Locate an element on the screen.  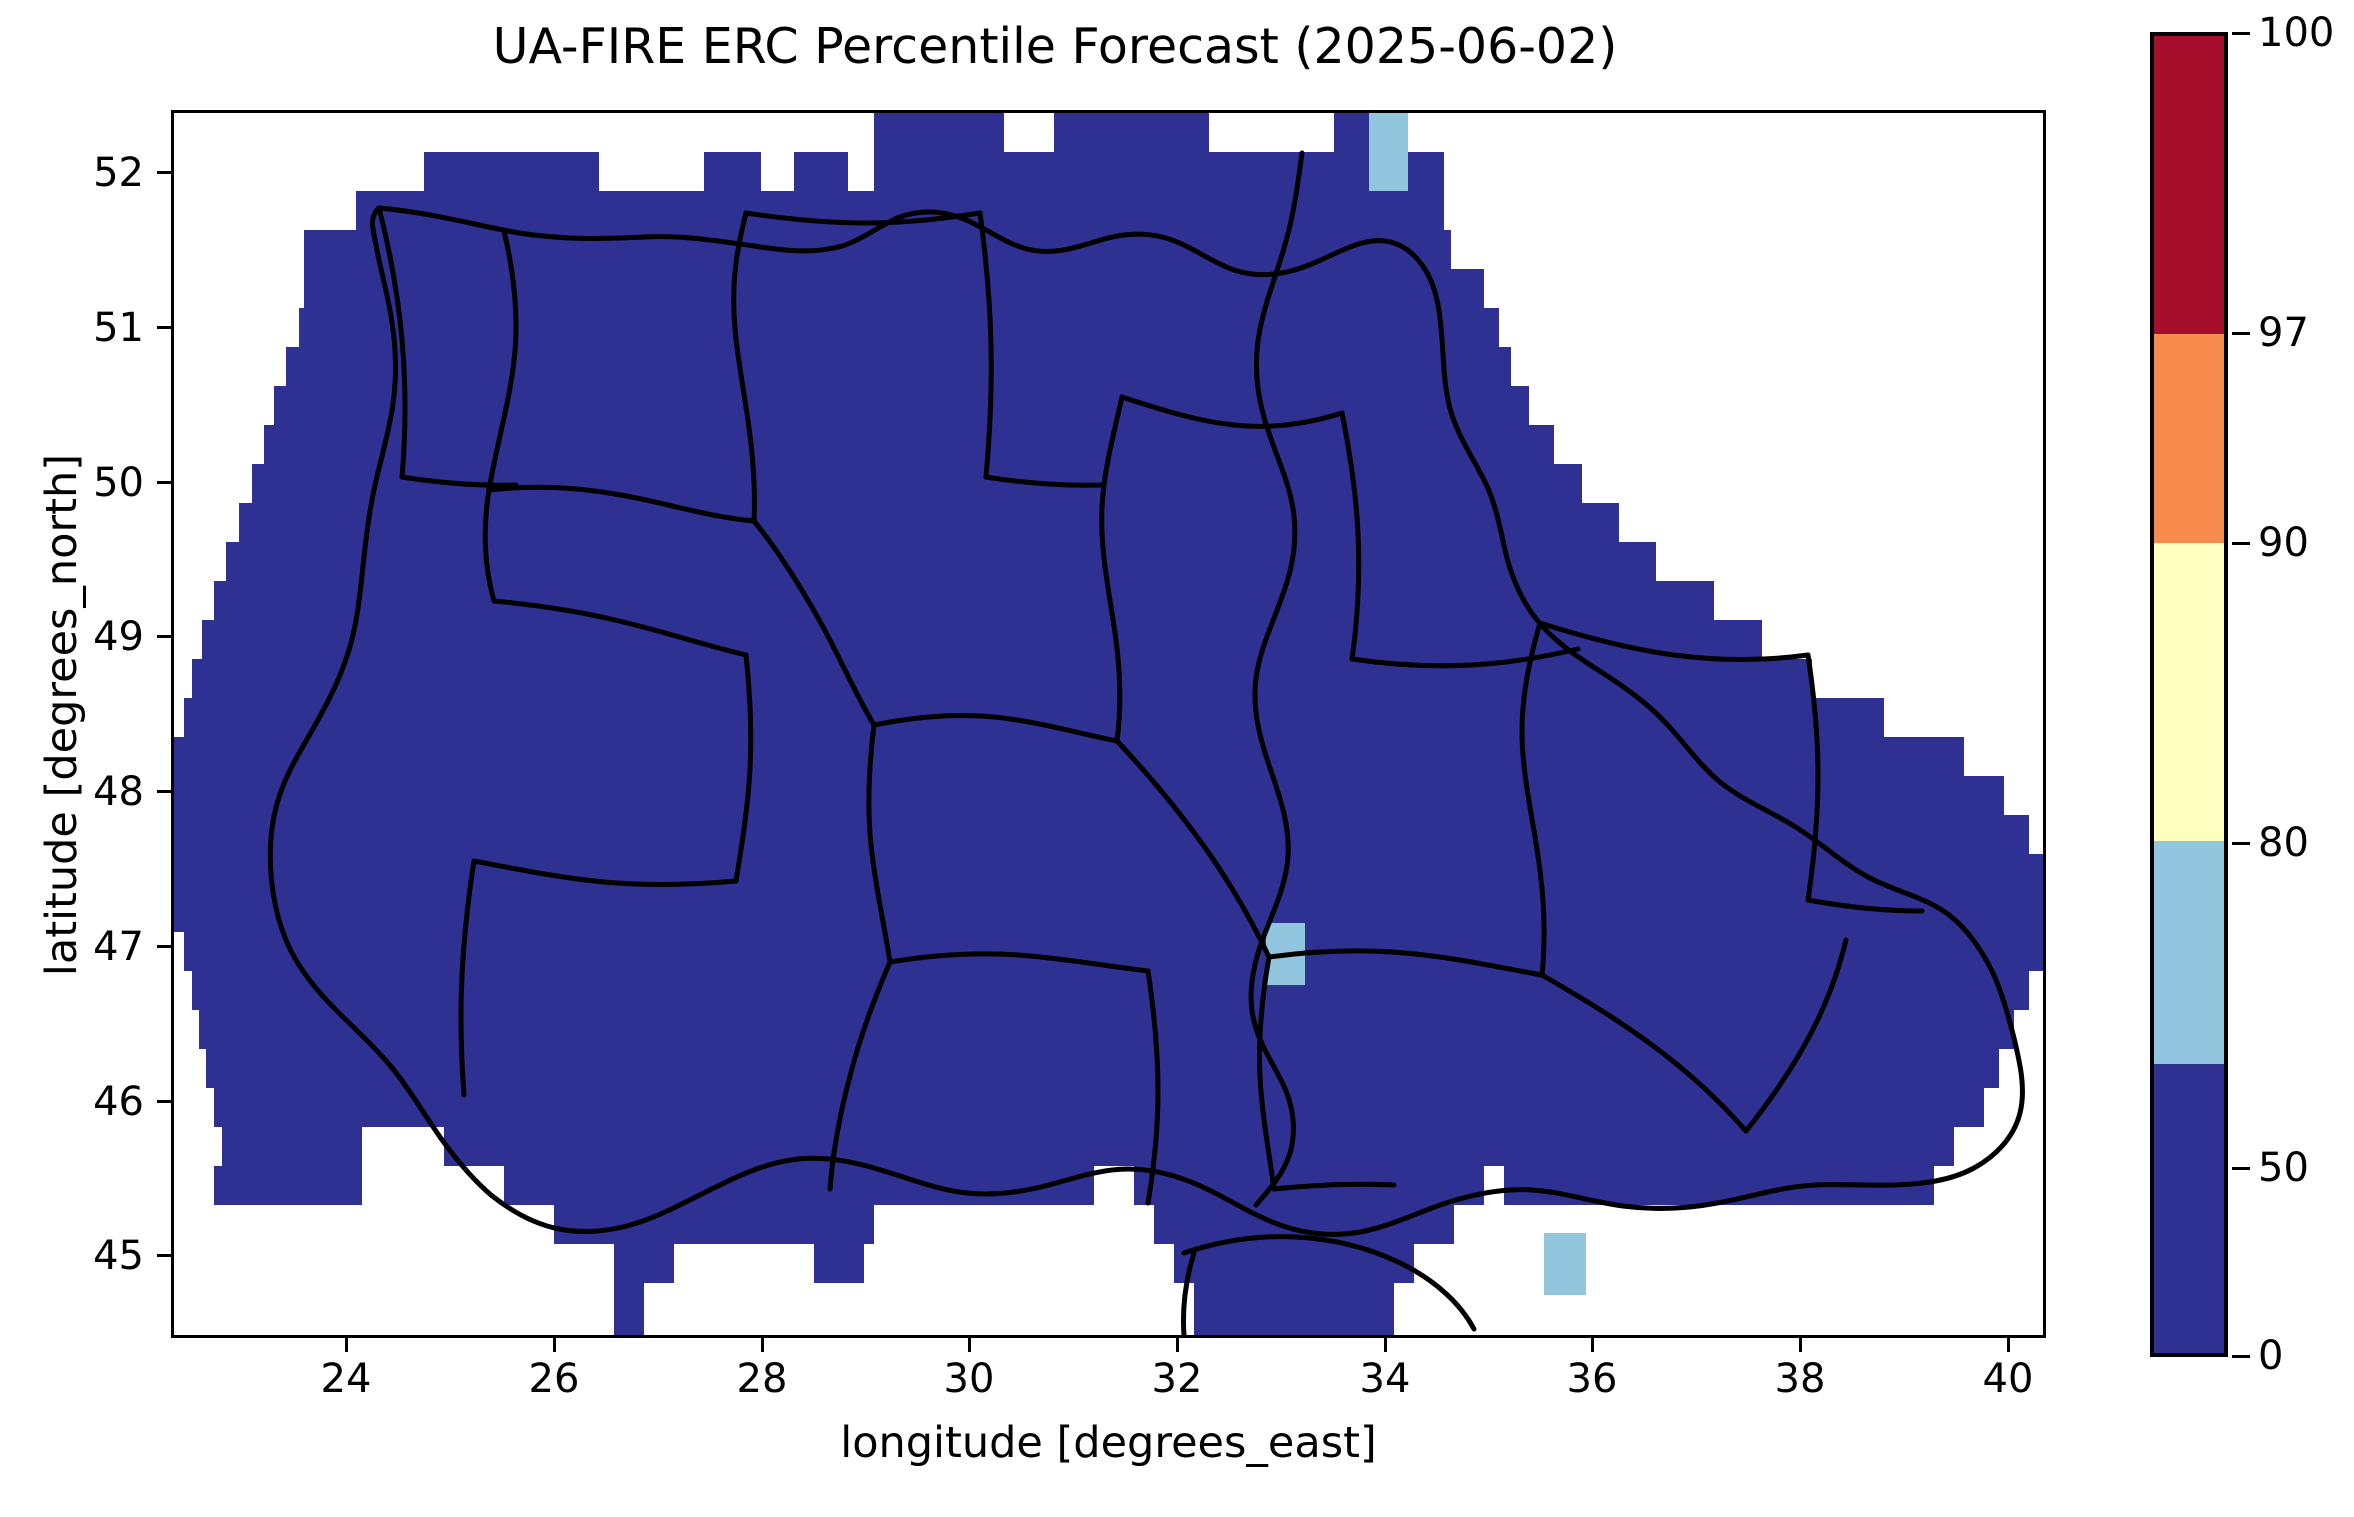
ytick-label-48: 48 is located at coordinates (118, 792).